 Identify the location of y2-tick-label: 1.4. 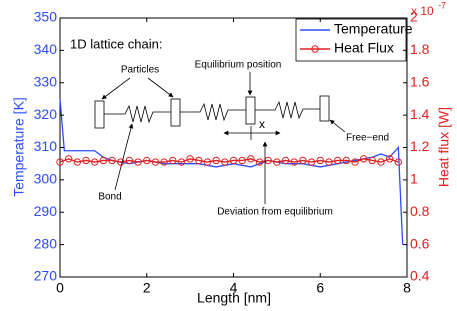
(420, 114).